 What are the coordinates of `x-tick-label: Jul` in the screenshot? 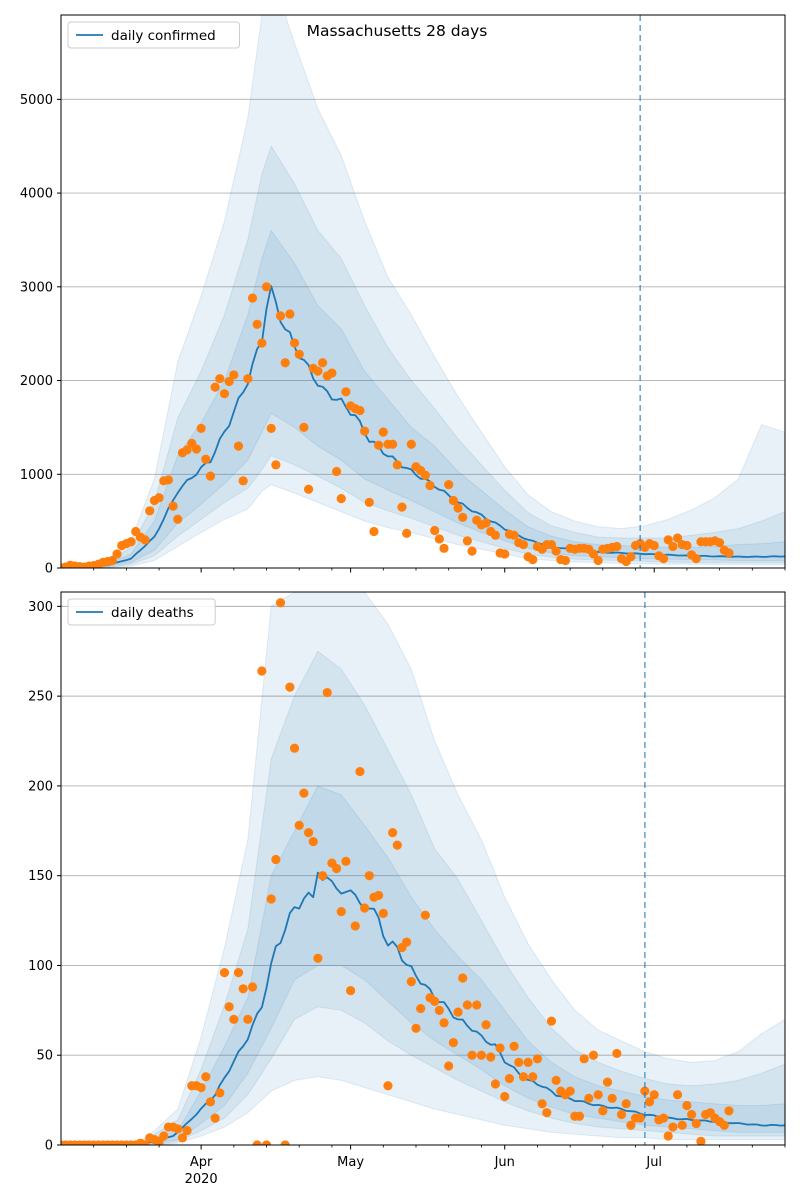 It's located at (653, 1162).